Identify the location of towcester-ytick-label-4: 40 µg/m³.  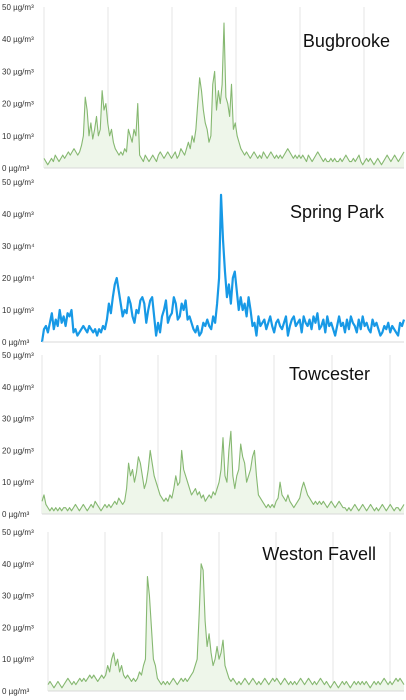
(18, 387).